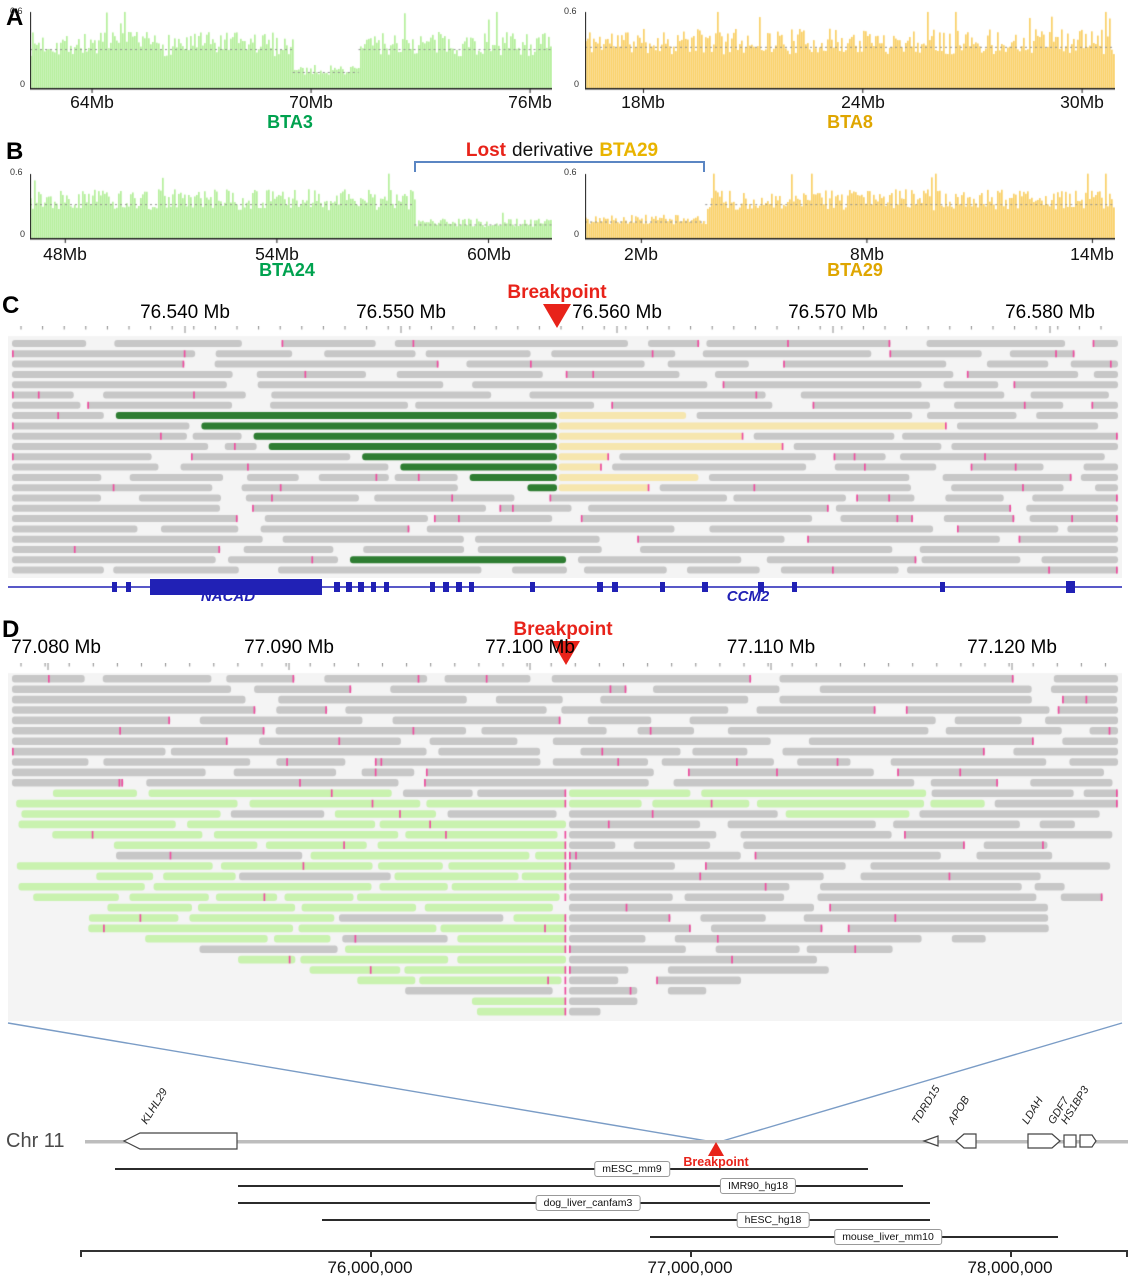 This screenshot has width=1130, height=1280. I want to click on breakpoint-label-d: Breakpoint, so click(563, 629).